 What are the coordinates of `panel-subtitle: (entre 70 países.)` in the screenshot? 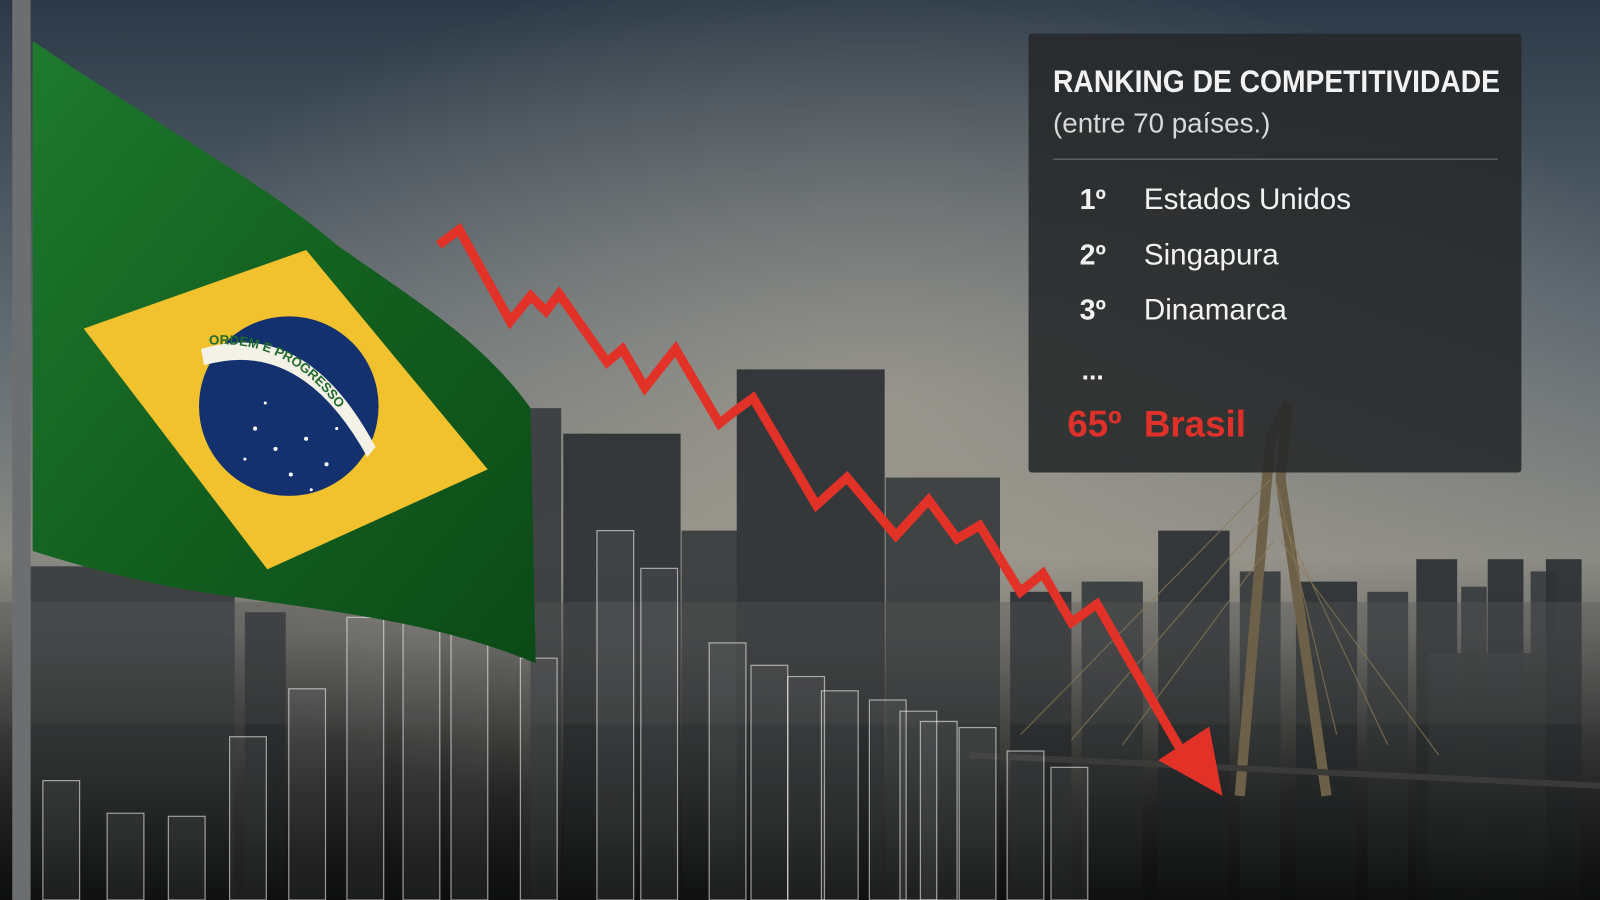 It's located at (1161, 123).